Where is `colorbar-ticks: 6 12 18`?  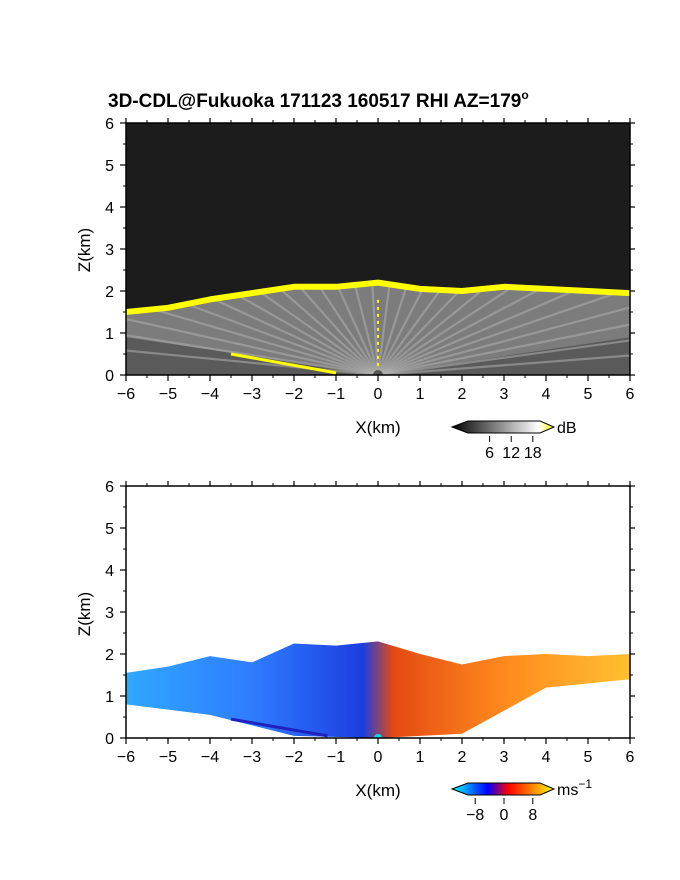
colorbar-ticks: 6 12 18 is located at coordinates (513, 449).